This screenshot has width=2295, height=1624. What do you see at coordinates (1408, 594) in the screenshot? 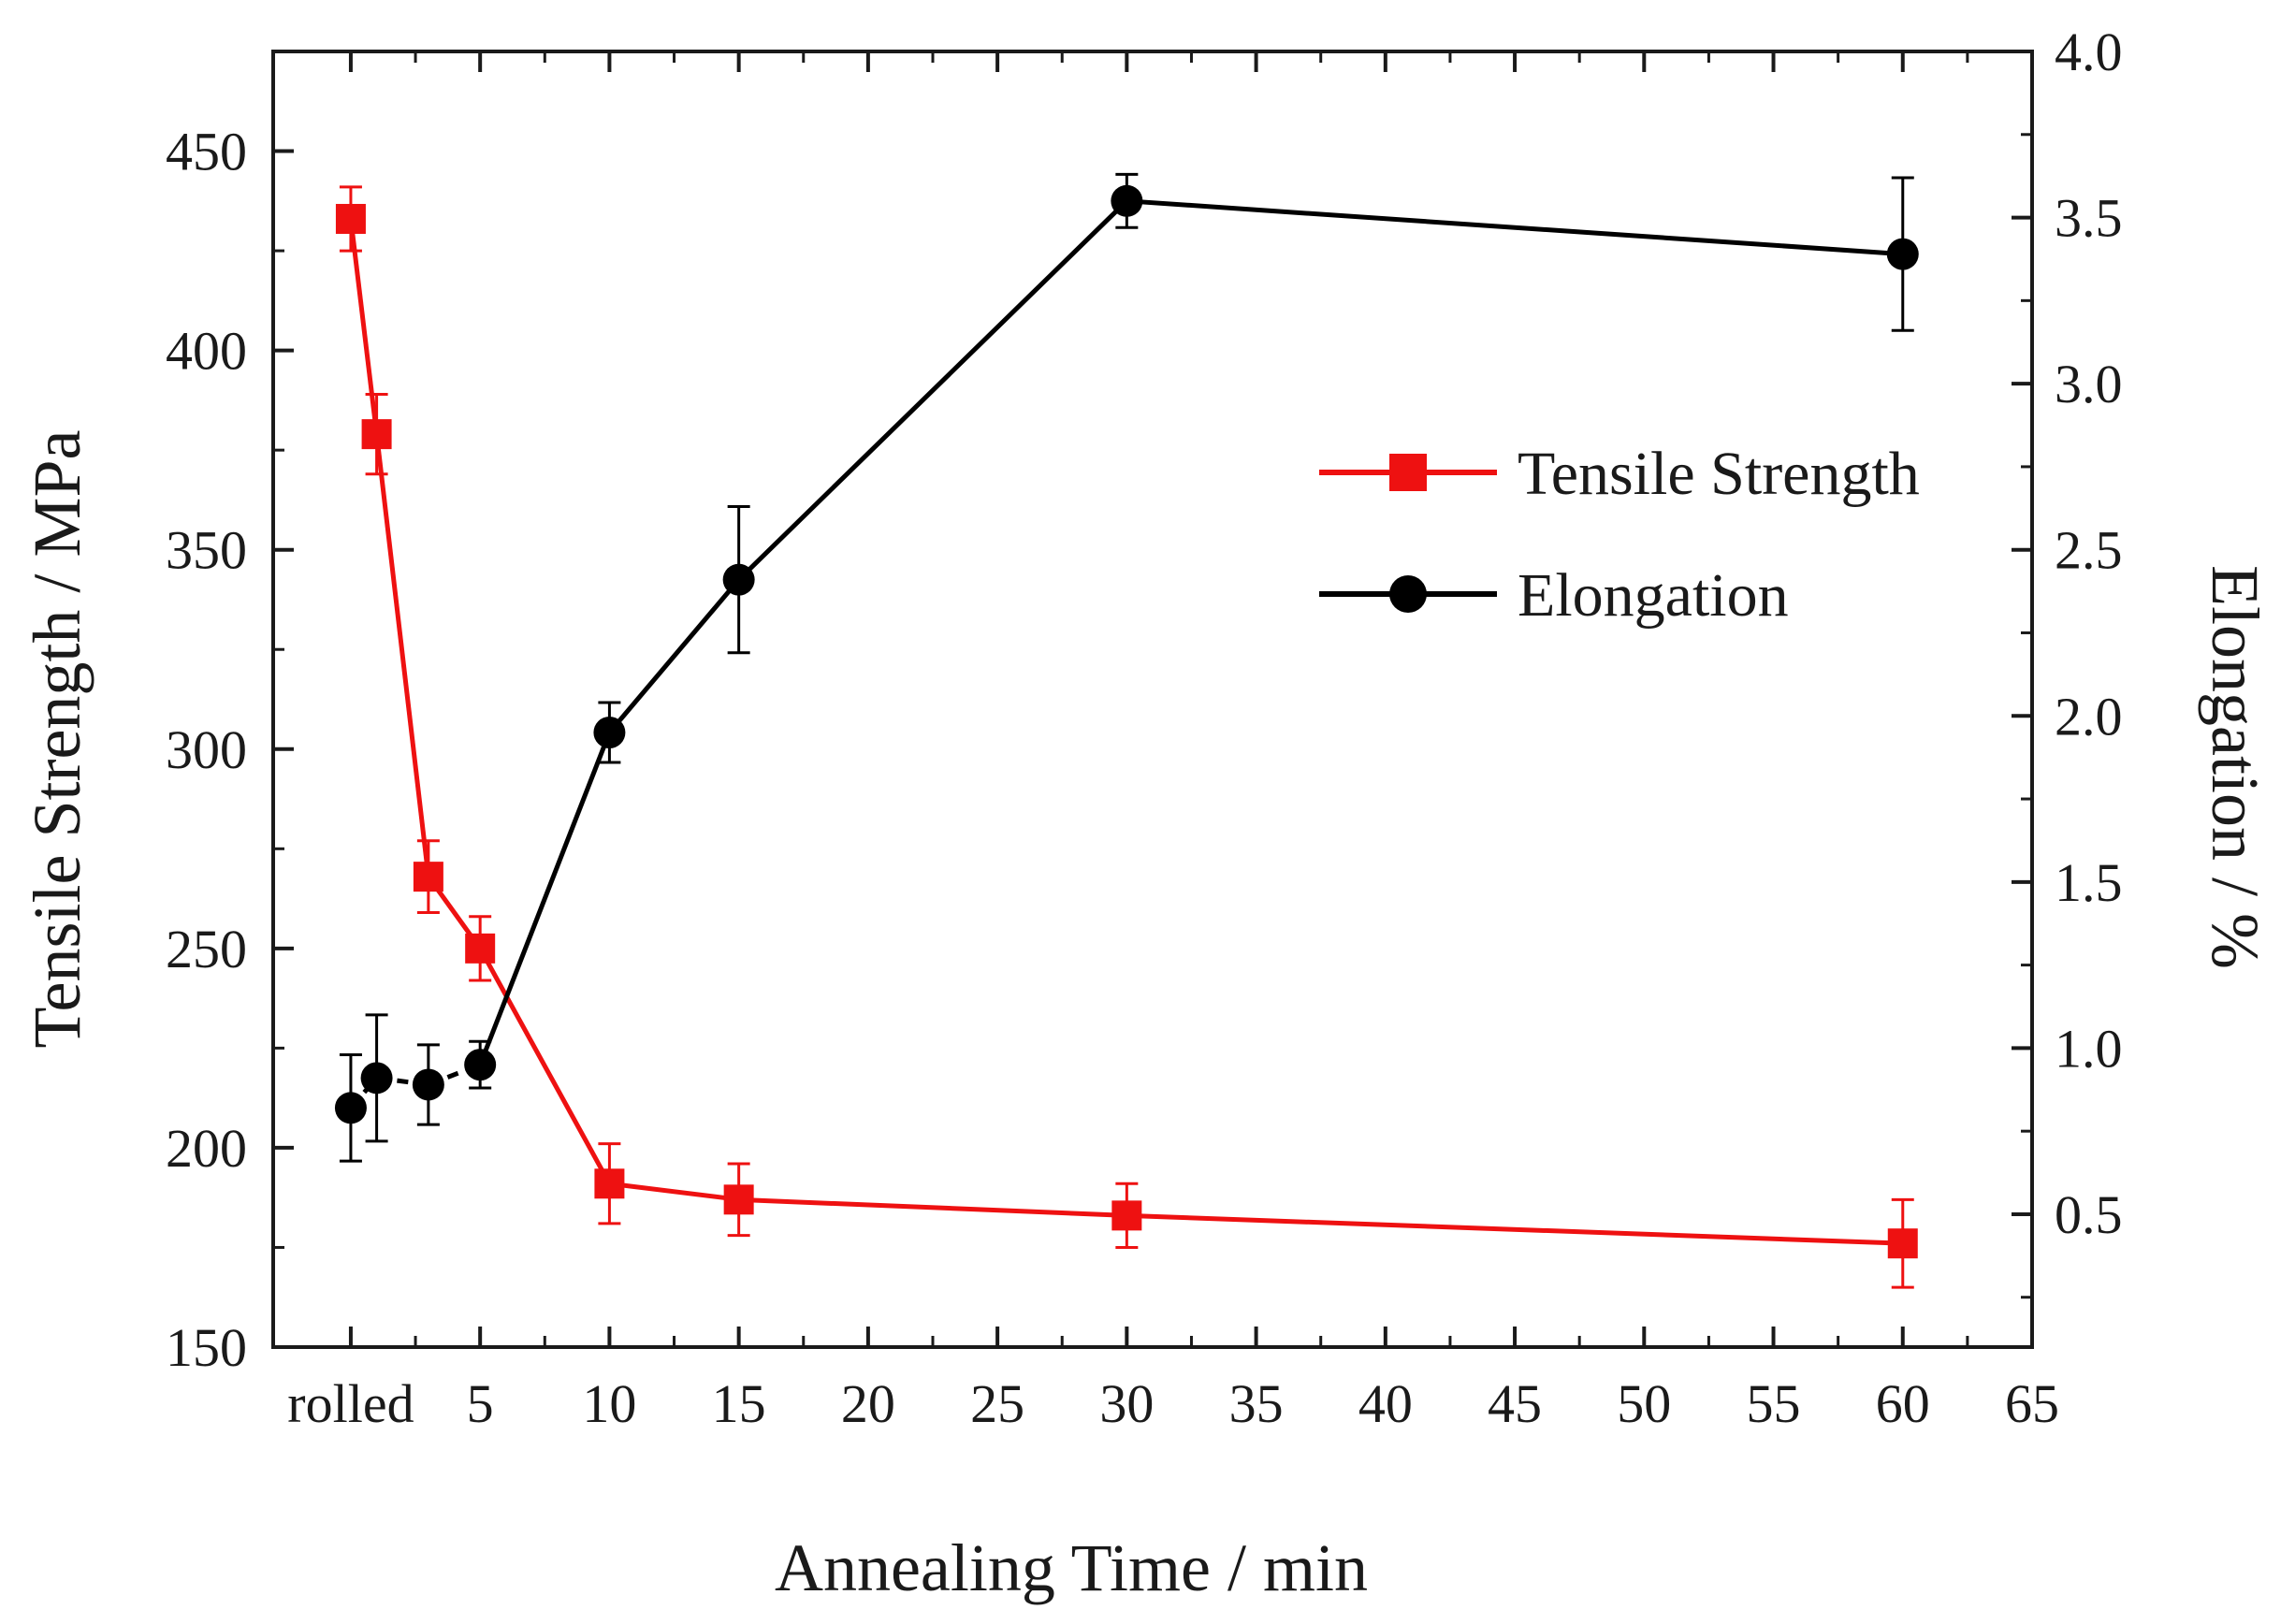
I see `legend-marker-elongation` at bounding box center [1408, 594].